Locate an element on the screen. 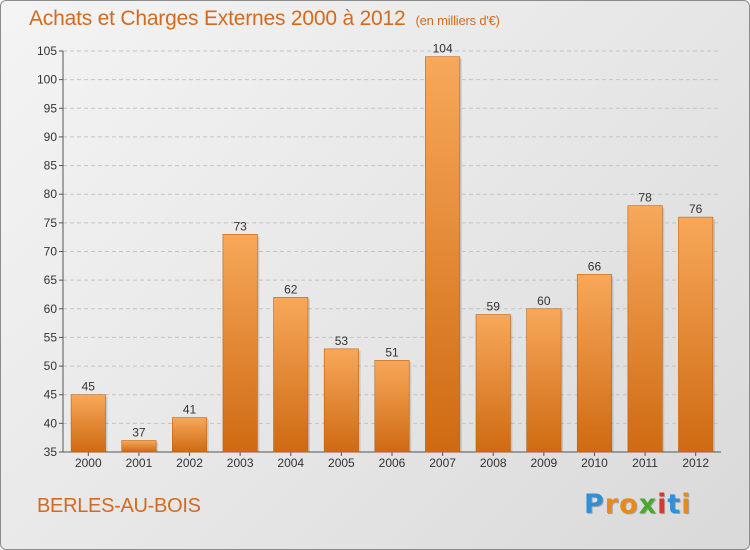 This screenshot has width=750, height=550. y-tick-label: 85 is located at coordinates (51, 166).